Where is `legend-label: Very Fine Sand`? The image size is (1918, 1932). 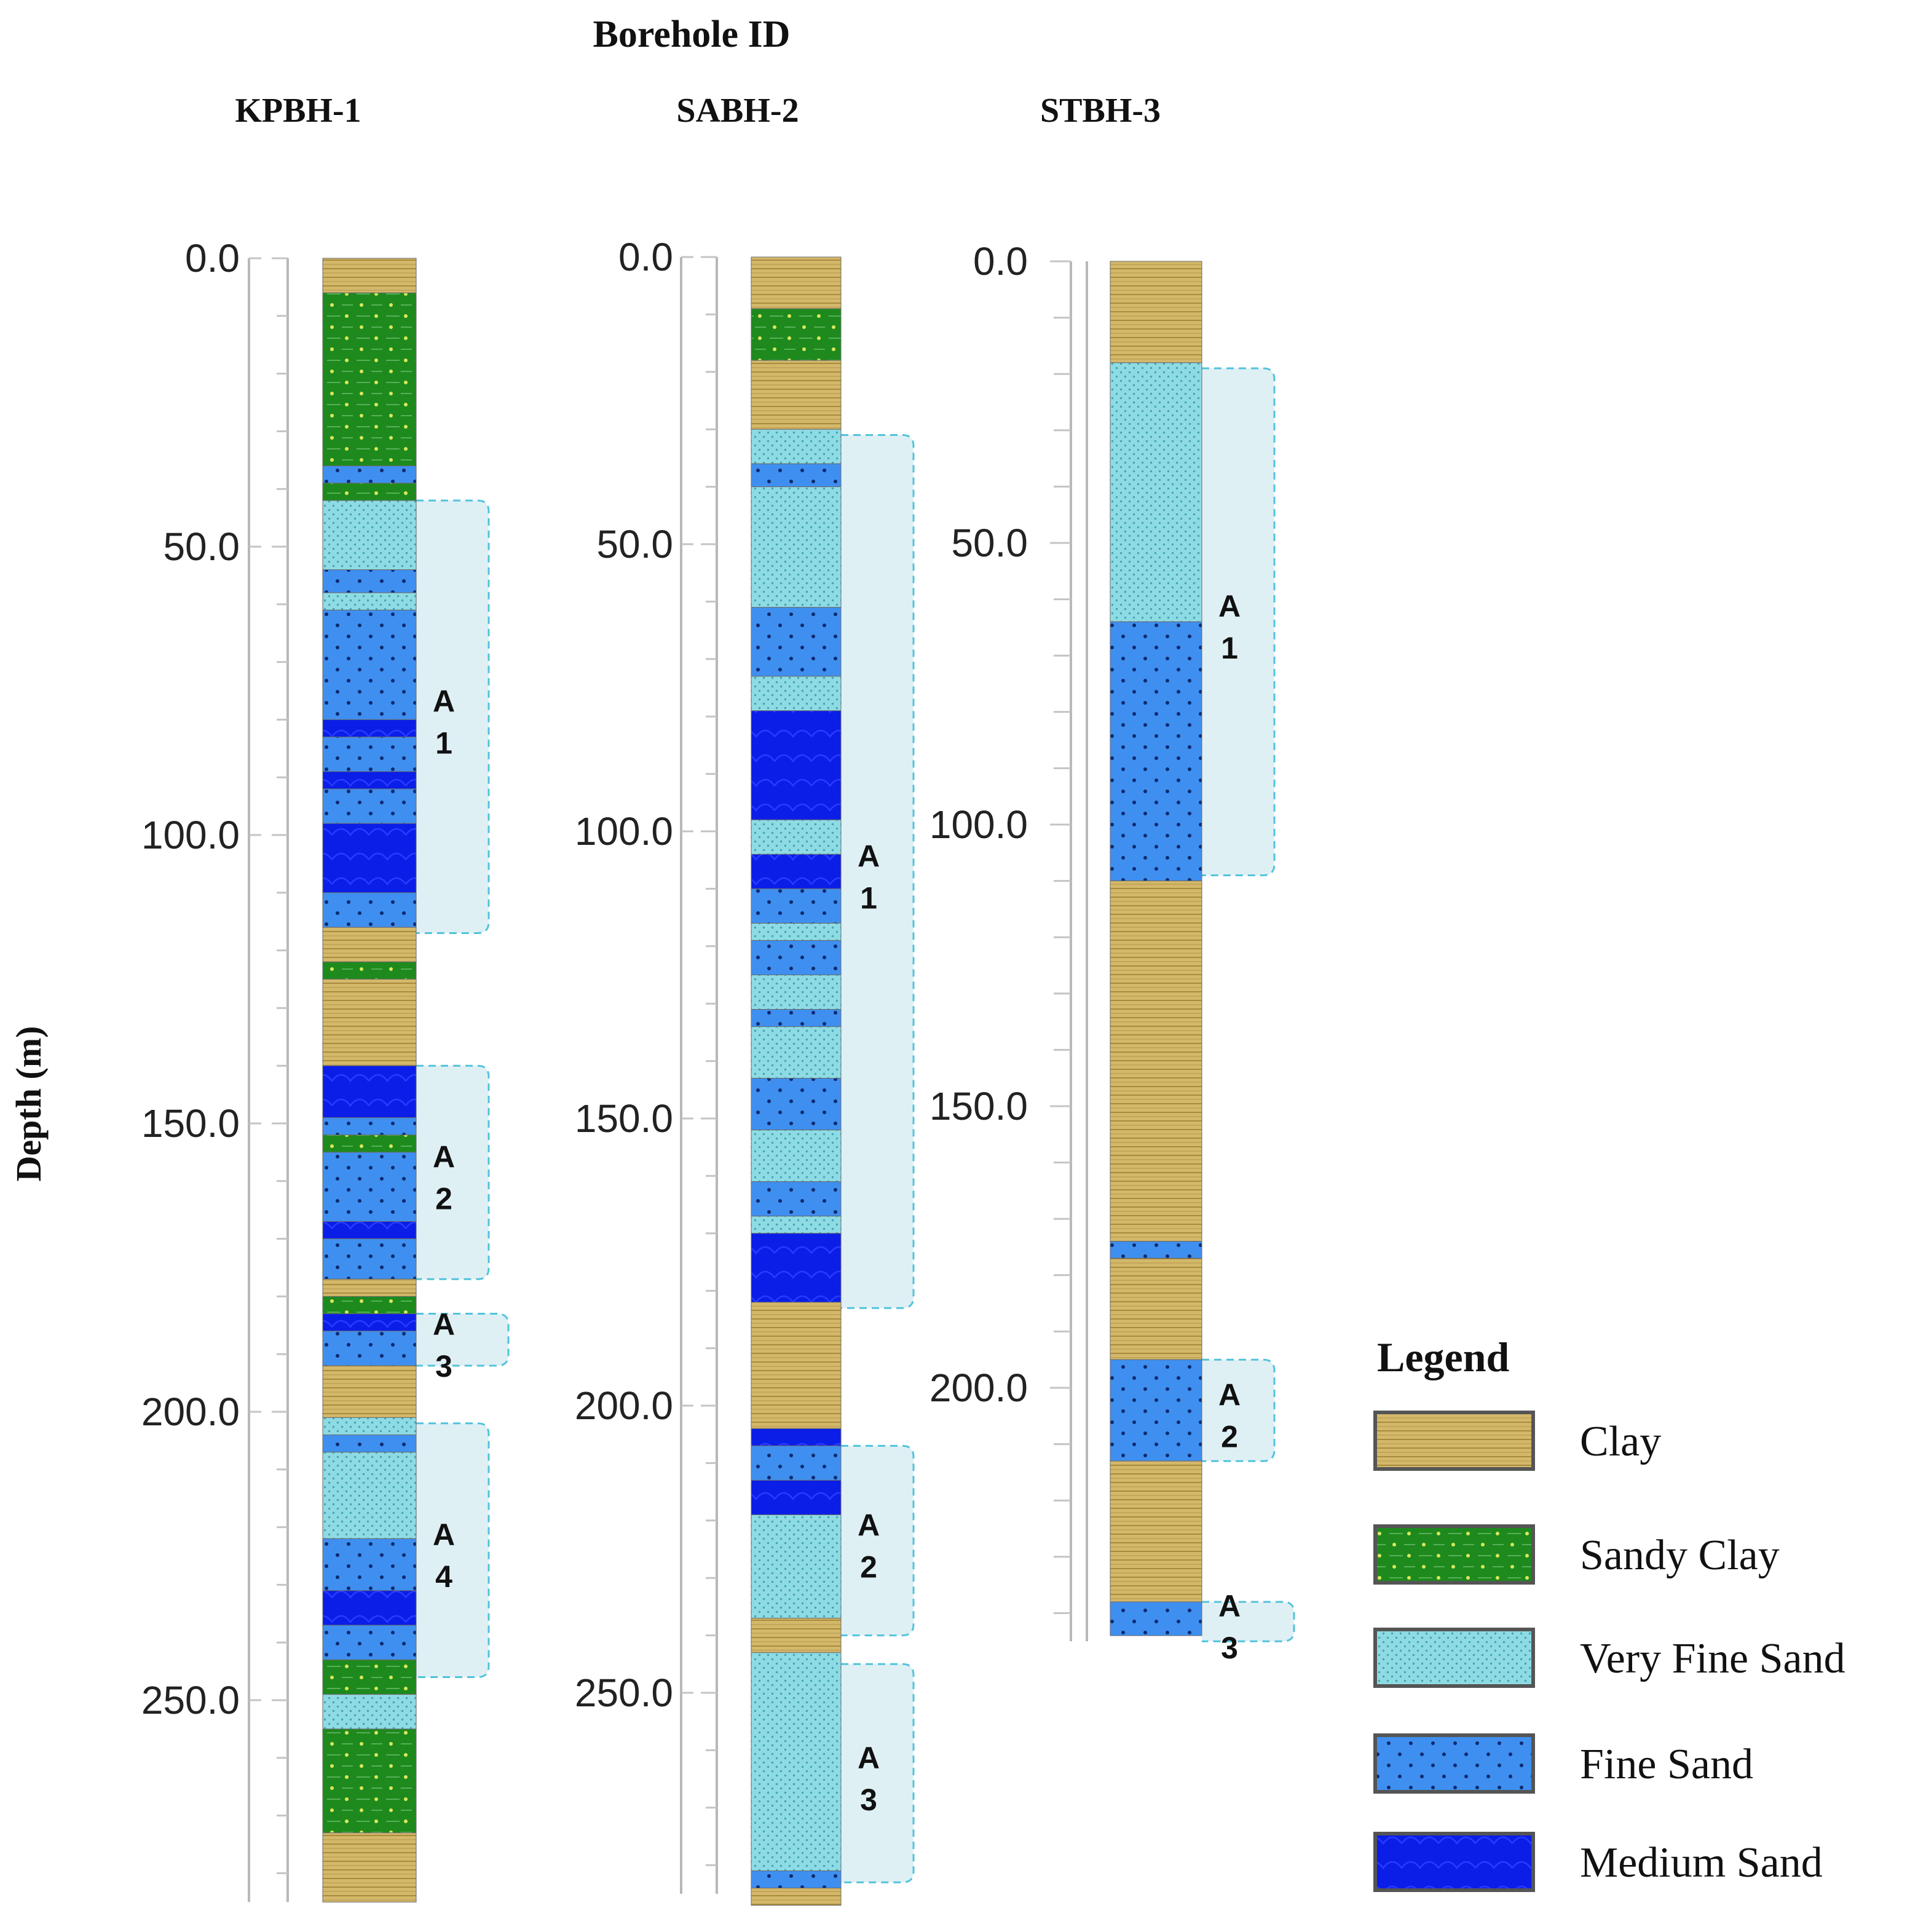
legend-label: Very Fine Sand is located at coordinates (1713, 1658).